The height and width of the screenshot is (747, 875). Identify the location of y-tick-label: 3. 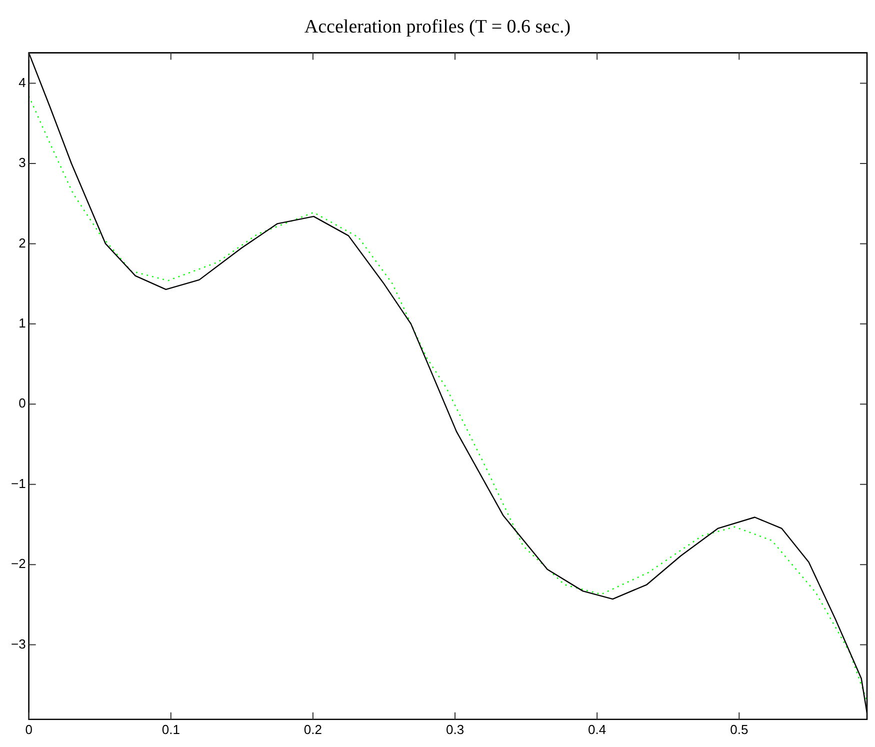
(22, 162).